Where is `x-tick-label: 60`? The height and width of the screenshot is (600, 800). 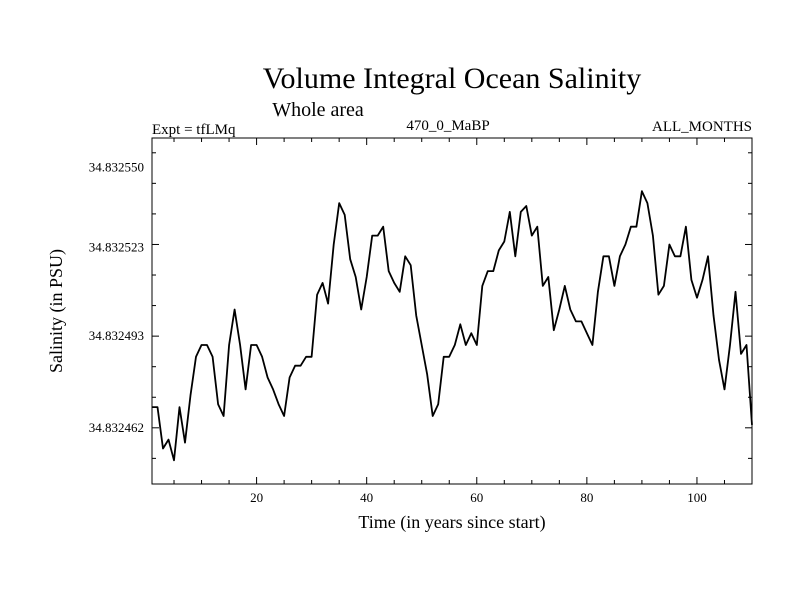
x-tick-label: 60 is located at coordinates (476, 497).